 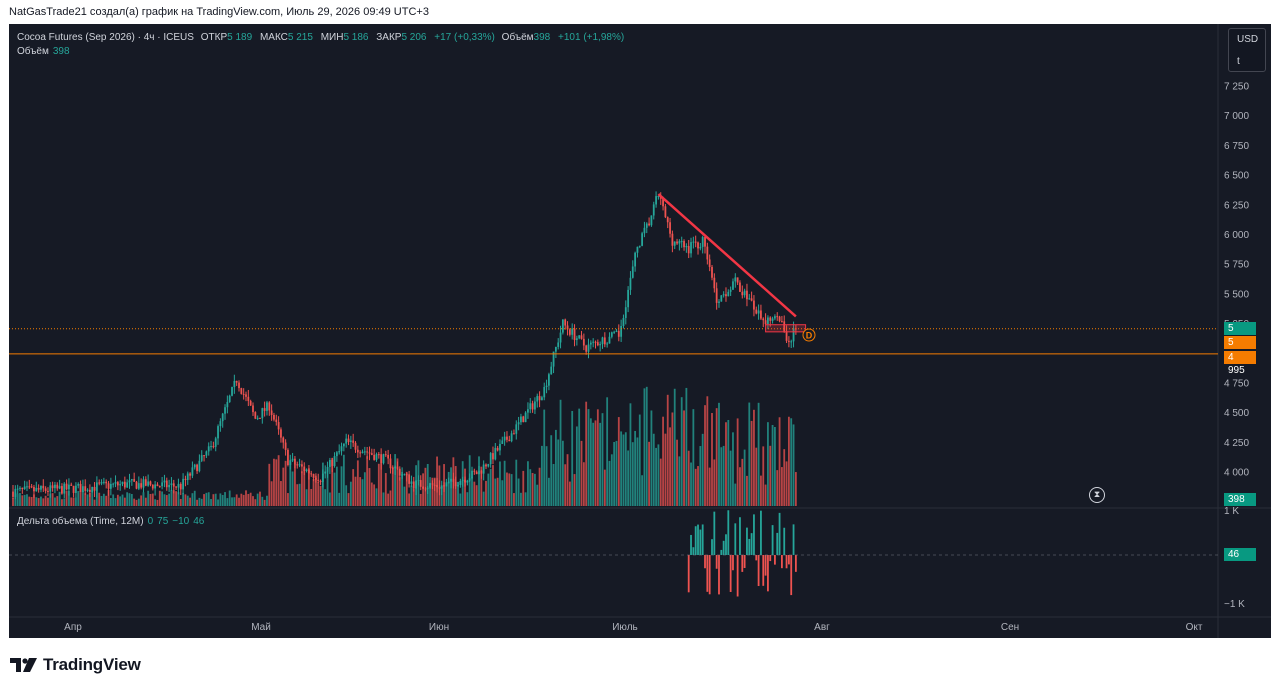 What do you see at coordinates (1010, 627) in the screenshot?
I see `time-tick-label: Сен` at bounding box center [1010, 627].